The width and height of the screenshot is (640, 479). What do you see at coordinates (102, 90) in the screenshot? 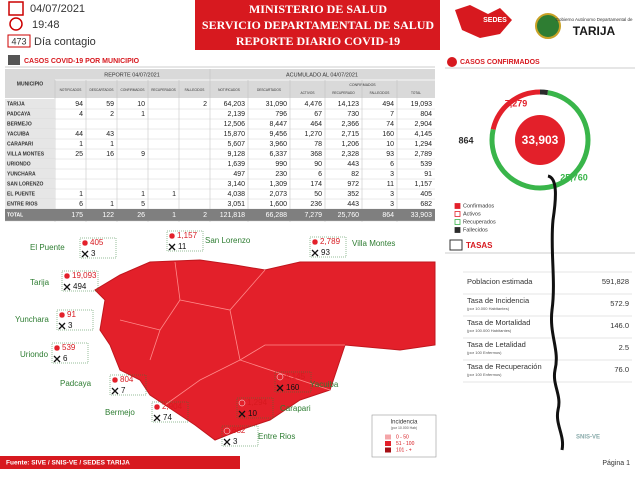
I see `report-col-header: DESCARTADOS` at bounding box center [102, 90].